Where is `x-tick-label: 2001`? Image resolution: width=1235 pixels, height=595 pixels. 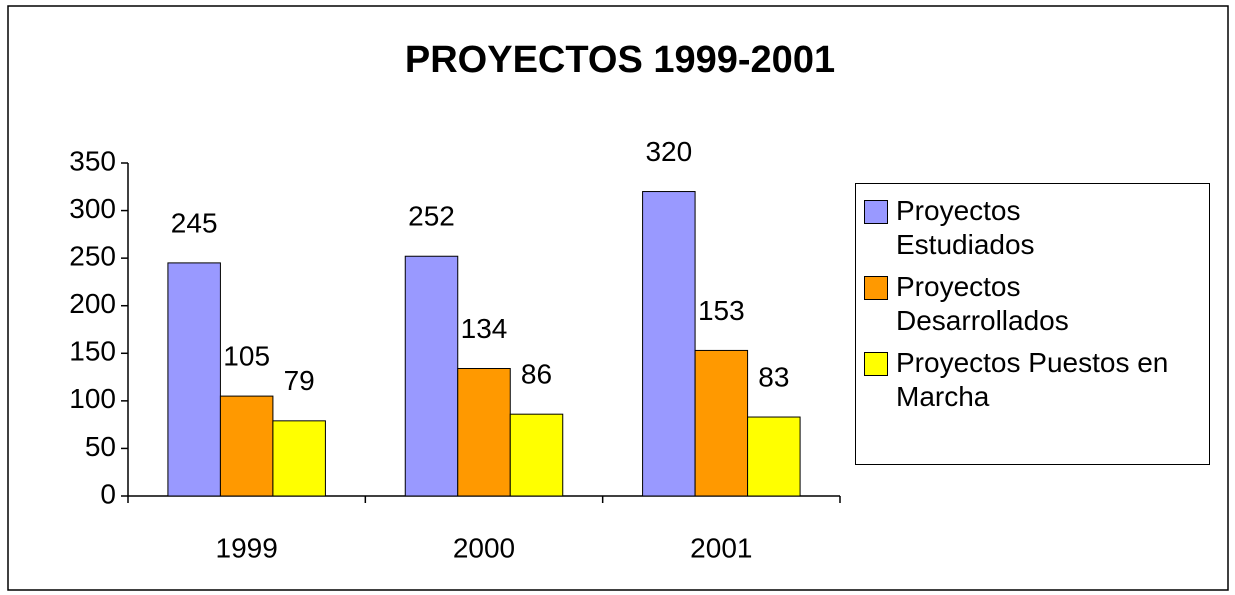
x-tick-label: 2001 is located at coordinates (721, 547).